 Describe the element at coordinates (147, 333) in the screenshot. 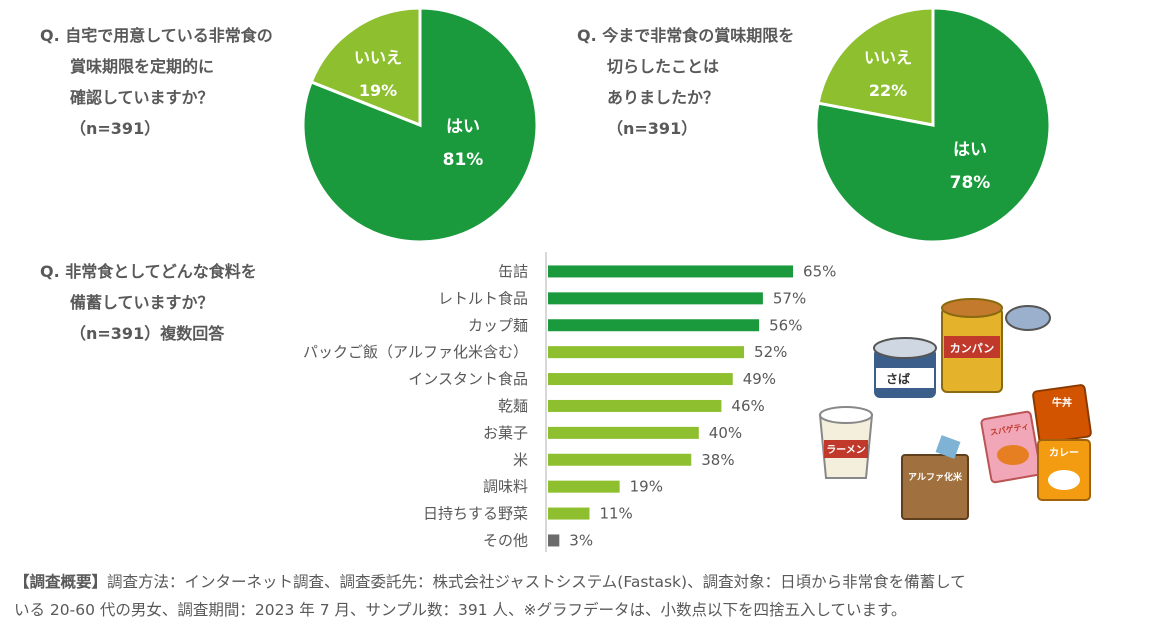

I see `question-3-n: （n=391）複数回答` at that location.